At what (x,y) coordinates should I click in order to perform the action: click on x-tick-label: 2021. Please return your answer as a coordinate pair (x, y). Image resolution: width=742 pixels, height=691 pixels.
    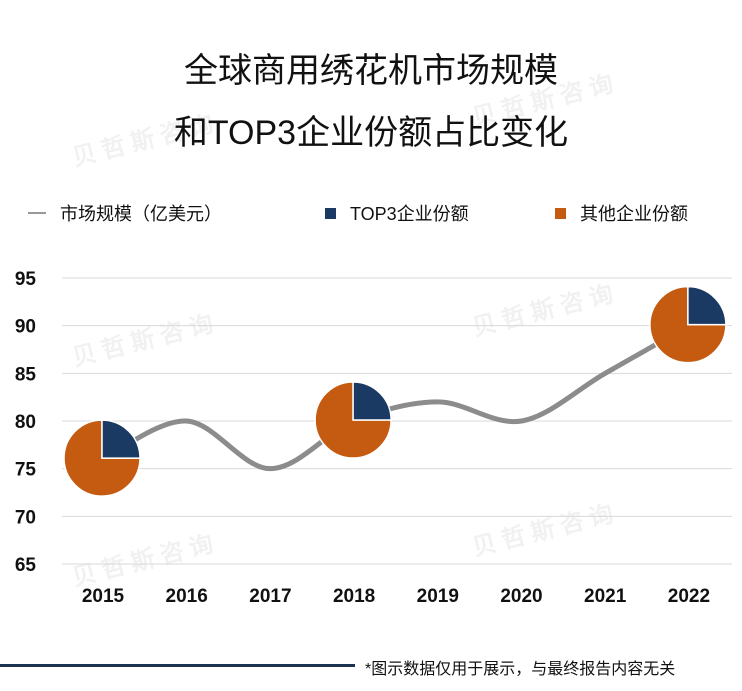
    Looking at the image, I should click on (605, 596).